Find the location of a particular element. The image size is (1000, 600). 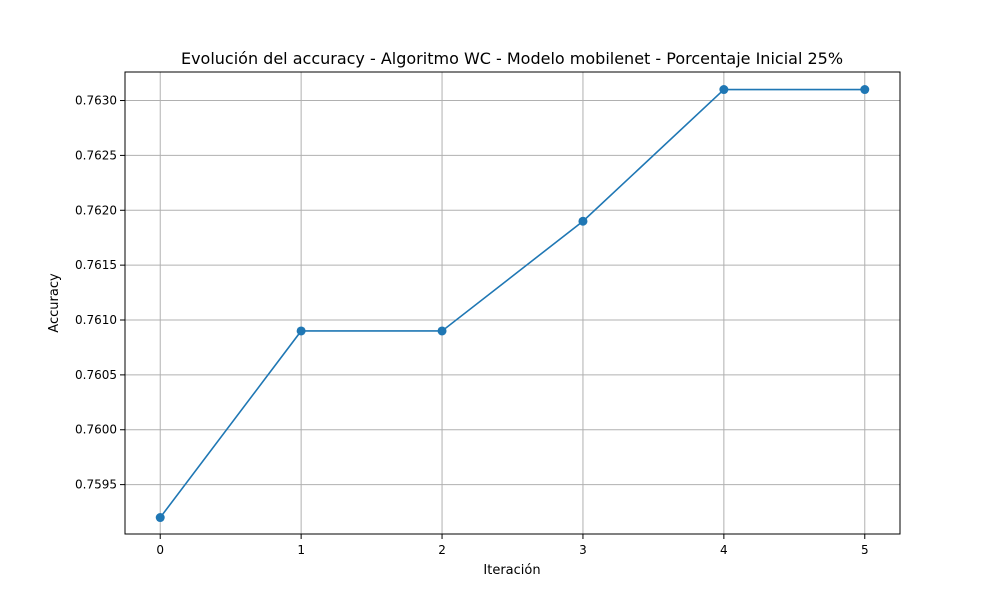

y-tick-label: 0.7595 is located at coordinates (96, 485).